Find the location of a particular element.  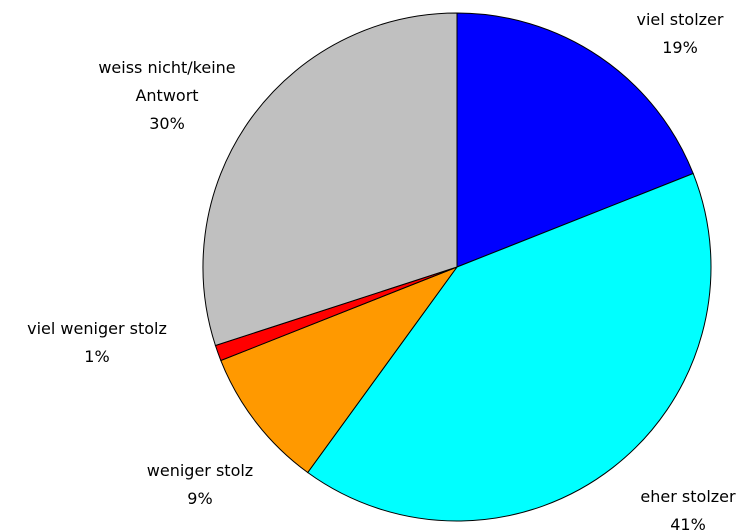

pie-slice is located at coordinates (339, 369).